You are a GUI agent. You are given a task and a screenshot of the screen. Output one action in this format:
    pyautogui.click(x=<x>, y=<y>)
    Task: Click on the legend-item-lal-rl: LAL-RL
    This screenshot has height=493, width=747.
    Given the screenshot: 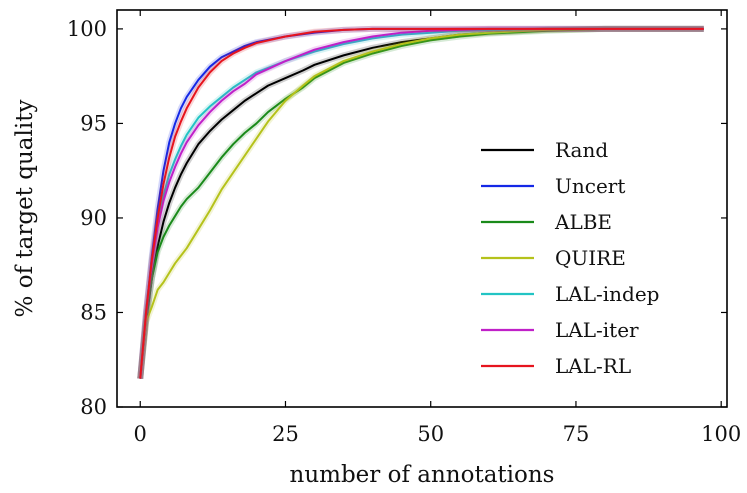 What is the action you would take?
    pyautogui.click(x=556, y=366)
    